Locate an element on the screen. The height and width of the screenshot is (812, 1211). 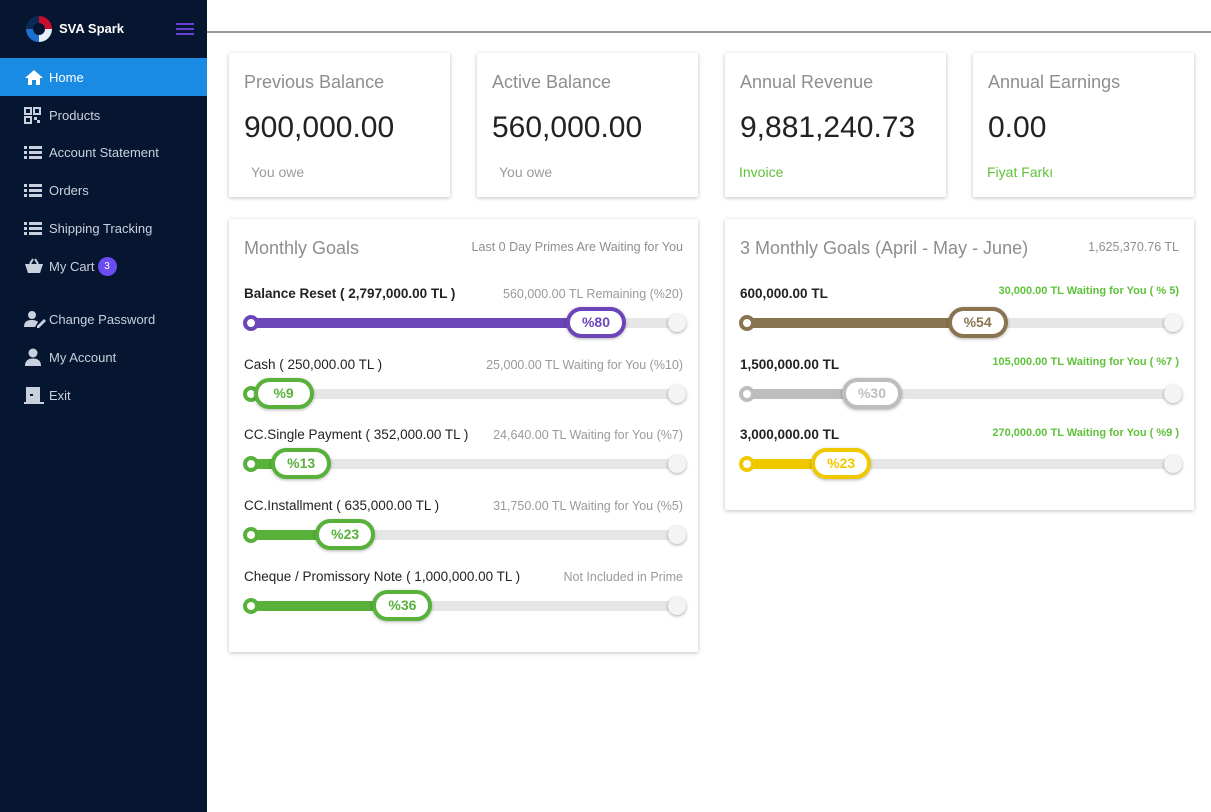
stat-title: Previous Balance is located at coordinates (314, 82).